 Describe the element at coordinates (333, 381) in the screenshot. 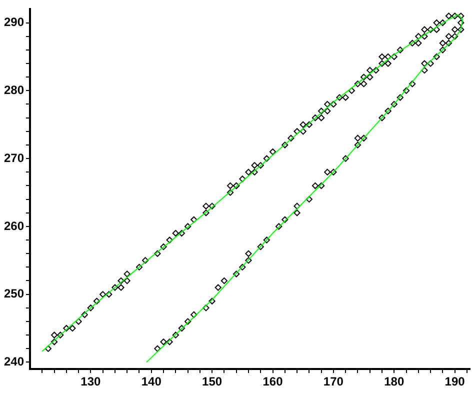

I see `x-tick-label: 170` at that location.